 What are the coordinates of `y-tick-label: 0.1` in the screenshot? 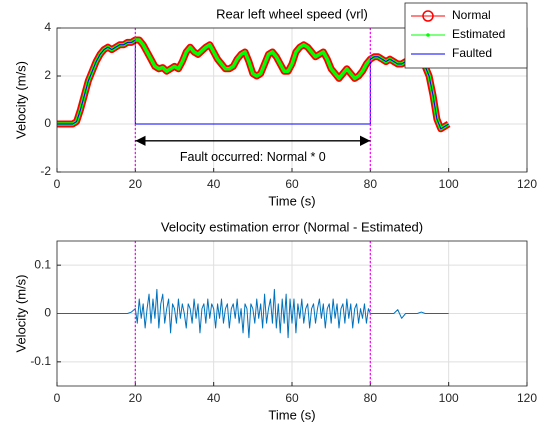 It's located at (42, 264).